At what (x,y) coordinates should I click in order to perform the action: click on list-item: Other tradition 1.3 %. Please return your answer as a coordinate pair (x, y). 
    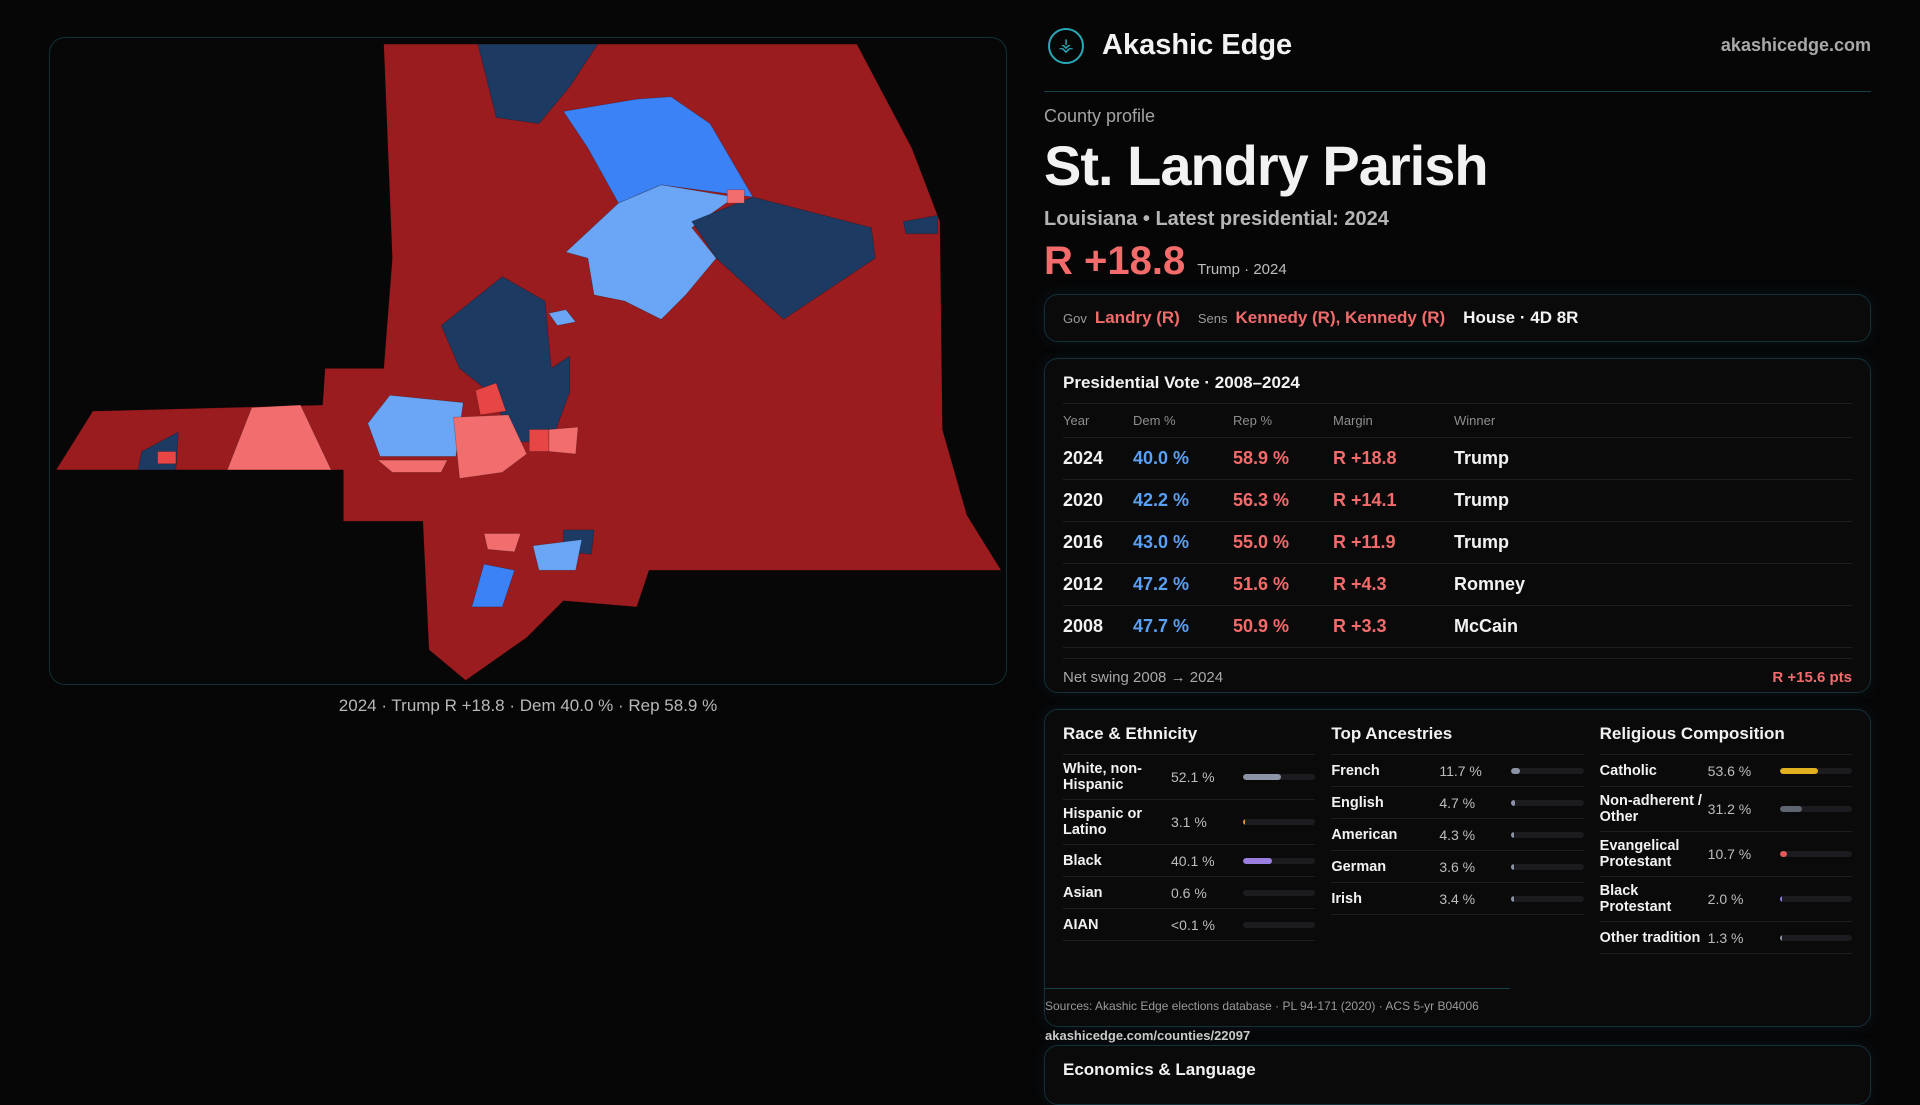
    Looking at the image, I should click on (1725, 938).